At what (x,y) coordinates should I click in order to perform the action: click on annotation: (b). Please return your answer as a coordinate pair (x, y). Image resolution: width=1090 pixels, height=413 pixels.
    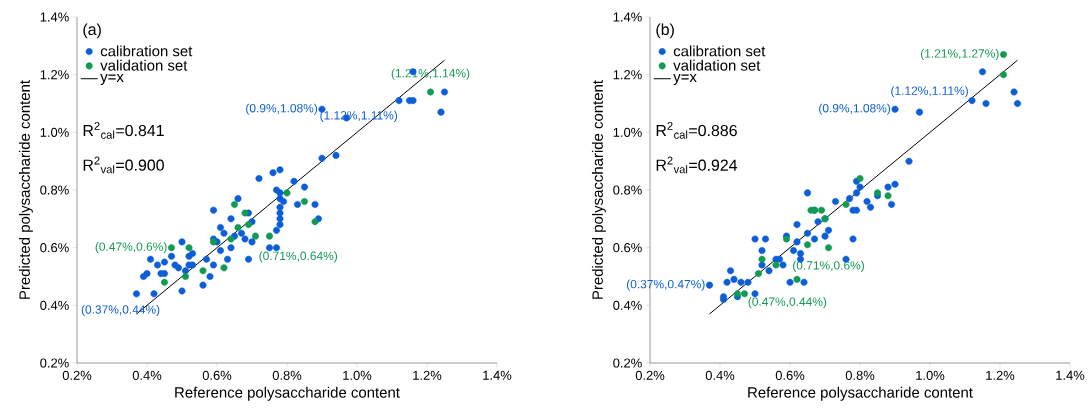
    Looking at the image, I should click on (665, 31).